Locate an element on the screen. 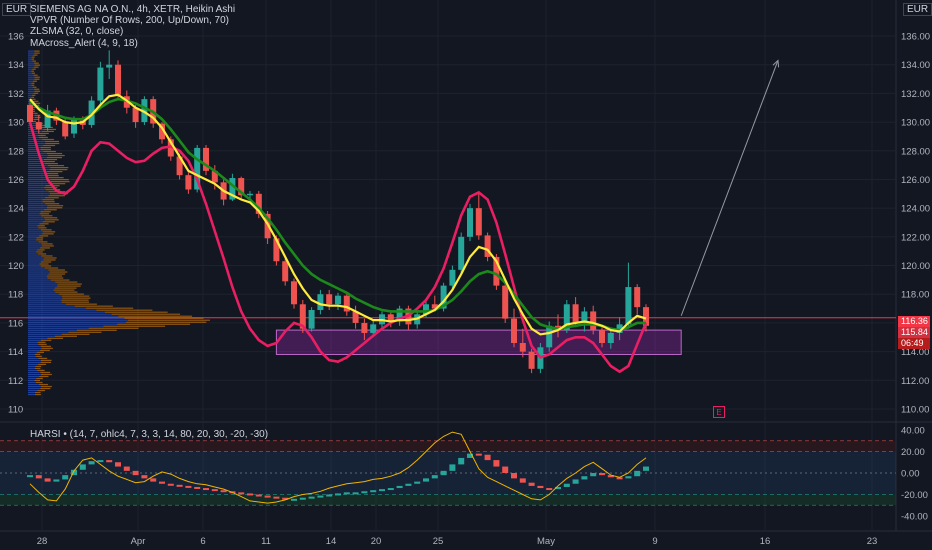 This screenshot has width=932, height=550. left-price-tick-label: 132 is located at coordinates (16, 94).